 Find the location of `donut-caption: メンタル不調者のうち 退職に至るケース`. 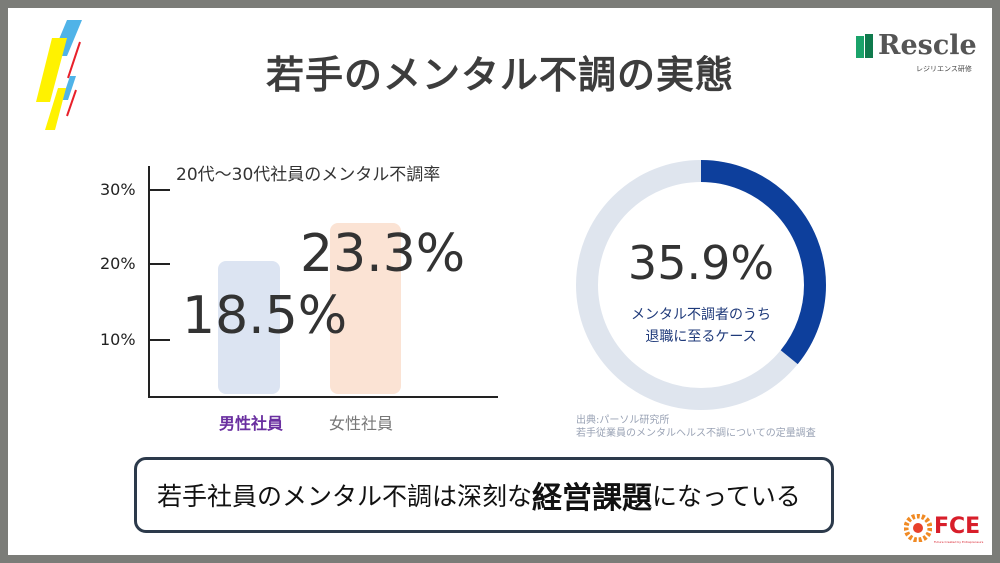

donut-caption: メンタル不調者のうち 退職に至るケース is located at coordinates (701, 326).